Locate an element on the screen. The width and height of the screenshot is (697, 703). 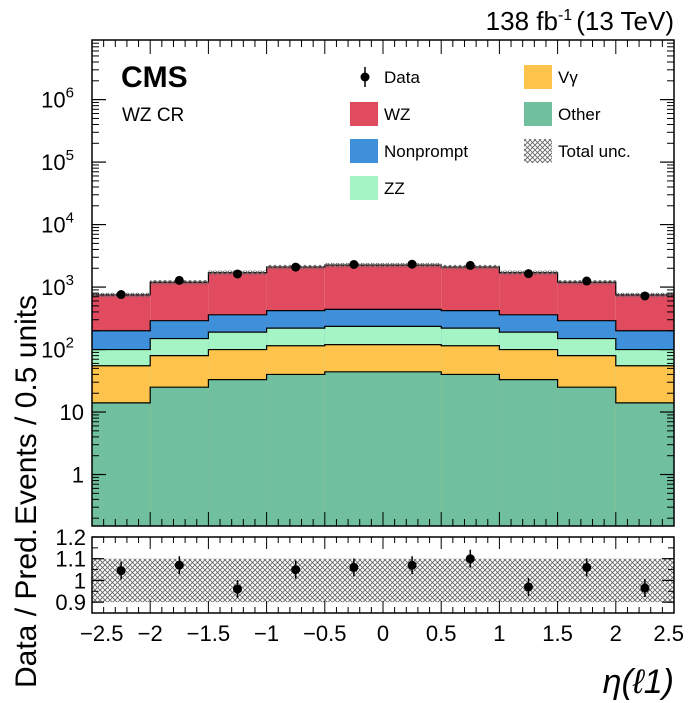
outline-other is located at coordinates (383, 387).